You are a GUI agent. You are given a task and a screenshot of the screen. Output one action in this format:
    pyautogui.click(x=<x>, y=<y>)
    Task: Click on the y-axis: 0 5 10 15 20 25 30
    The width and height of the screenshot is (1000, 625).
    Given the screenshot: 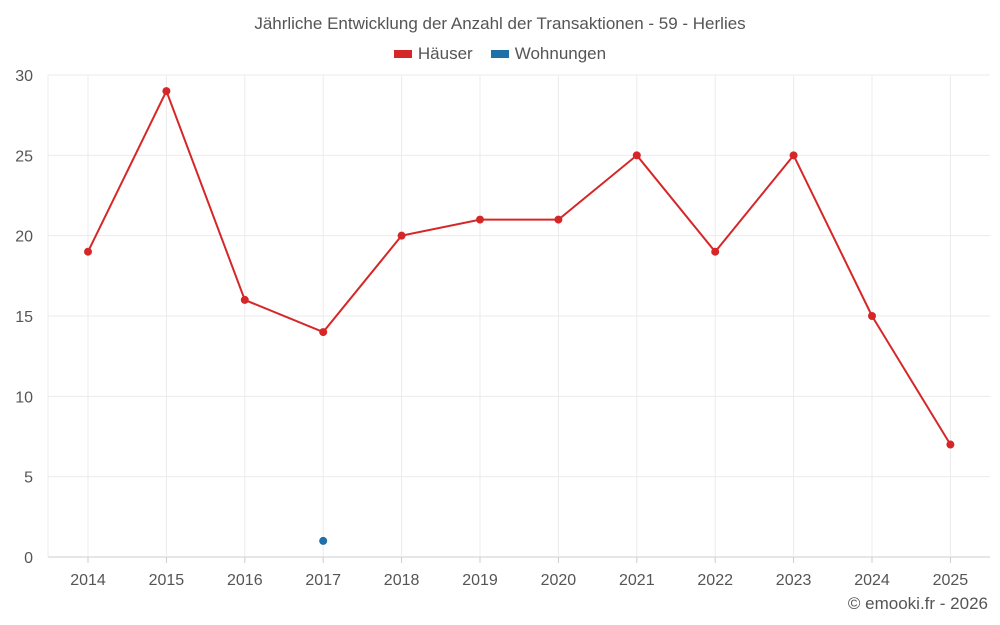 What is the action you would take?
    pyautogui.click(x=24, y=317)
    